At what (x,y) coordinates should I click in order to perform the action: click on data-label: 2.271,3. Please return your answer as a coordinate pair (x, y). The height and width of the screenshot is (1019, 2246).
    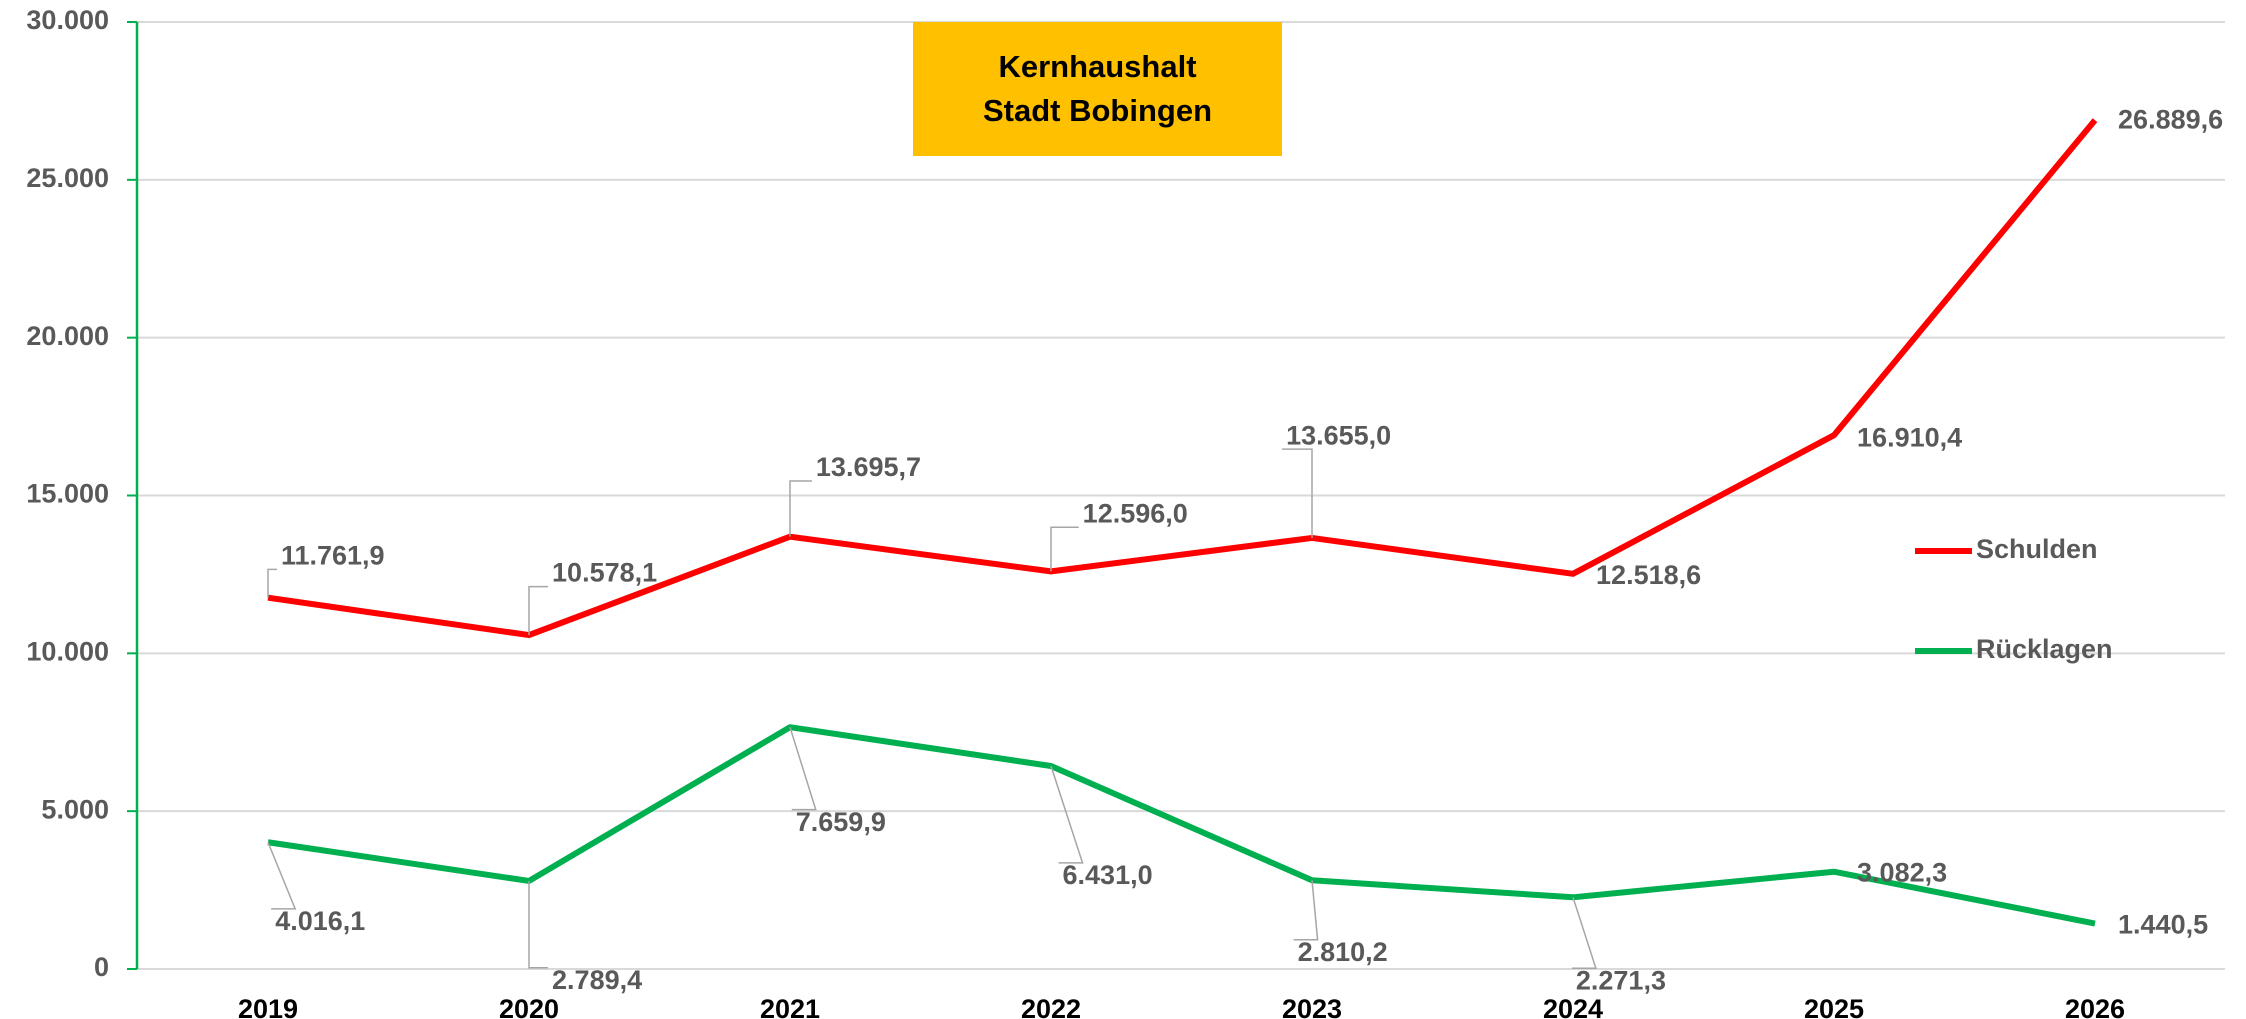
    Looking at the image, I should click on (1621, 980).